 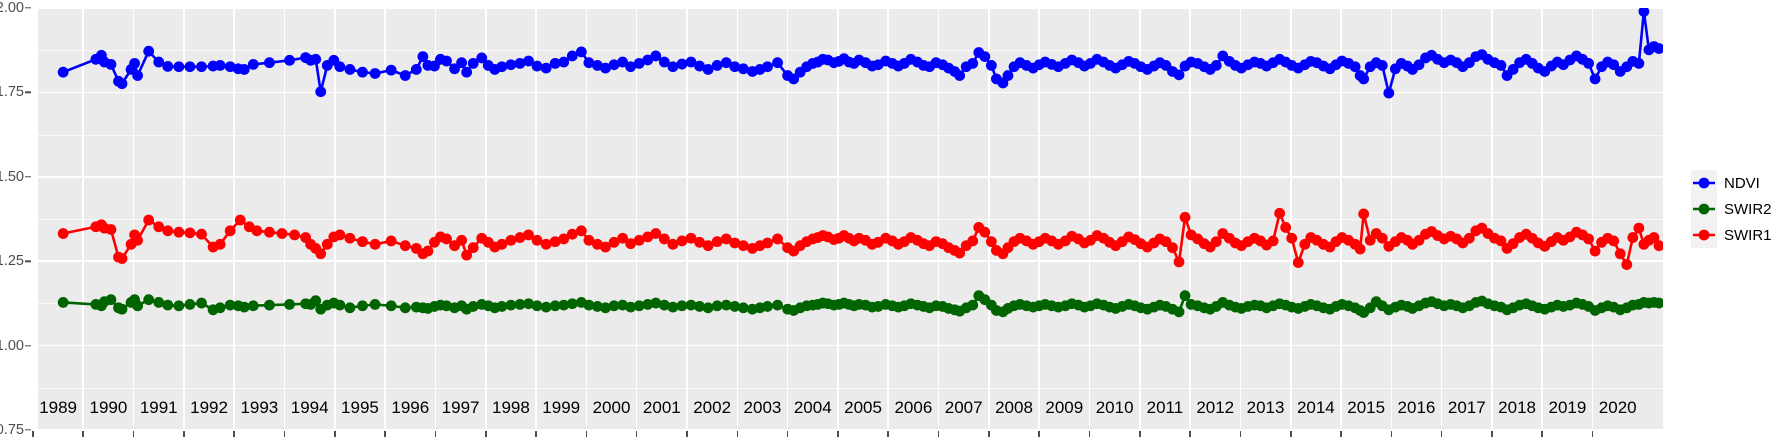 What do you see at coordinates (1704, 209) in the screenshot?
I see `legend-point-icon` at bounding box center [1704, 209].